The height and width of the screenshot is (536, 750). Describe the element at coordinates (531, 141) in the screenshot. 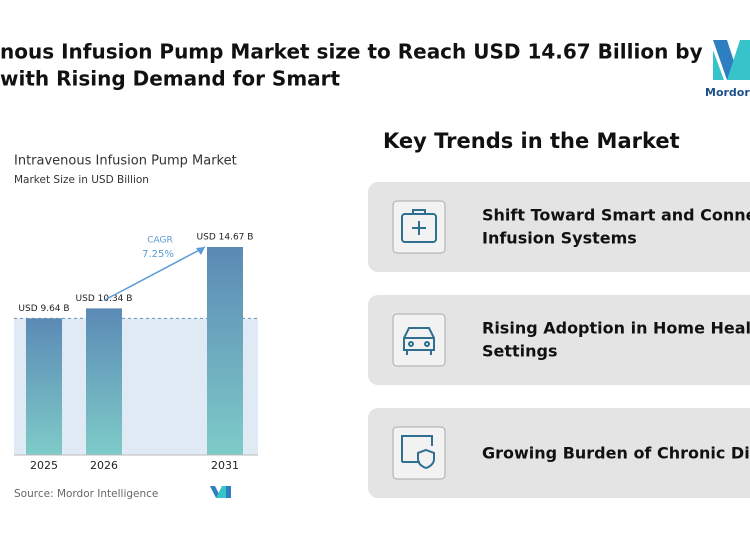

I see `trends-title: Key Trends in the Market` at that location.